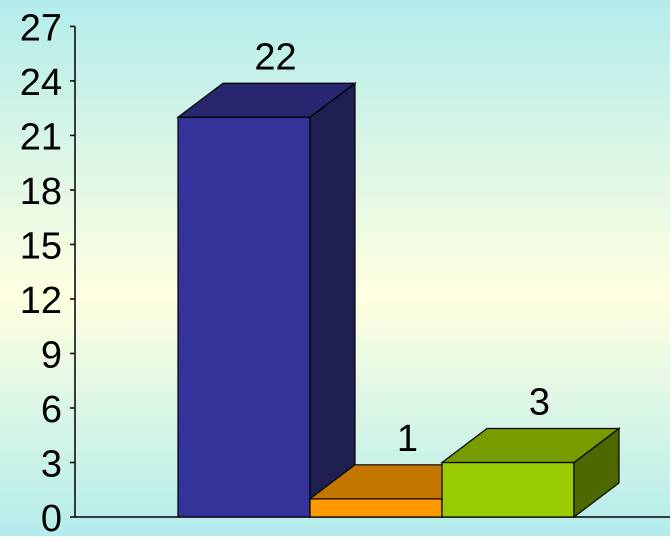 This screenshot has height=541, width=670. What do you see at coordinates (41, 192) in the screenshot?
I see `y-tick-label: 18` at bounding box center [41, 192].